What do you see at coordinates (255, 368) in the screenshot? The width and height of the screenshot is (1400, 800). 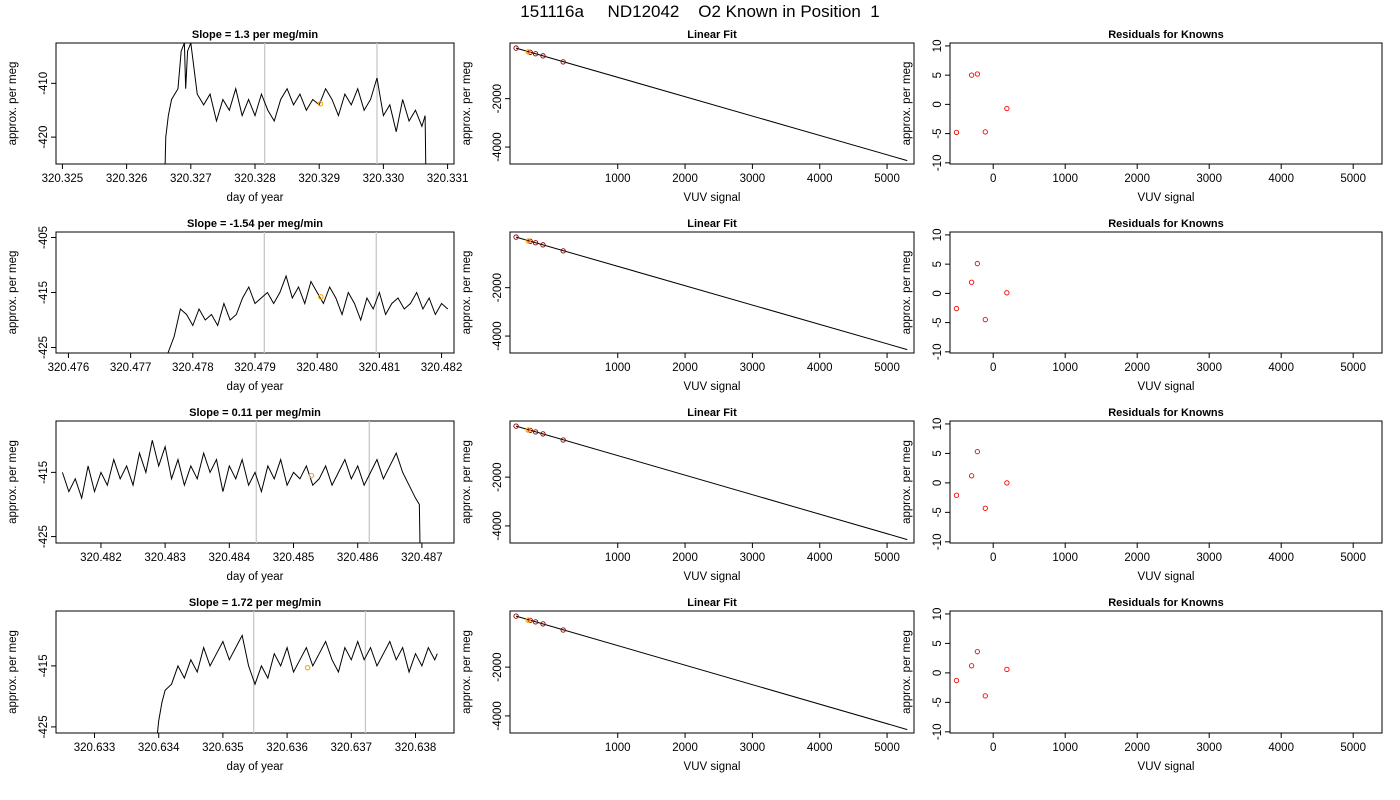 I see `x-tick-label: 320.479` at bounding box center [255, 368].